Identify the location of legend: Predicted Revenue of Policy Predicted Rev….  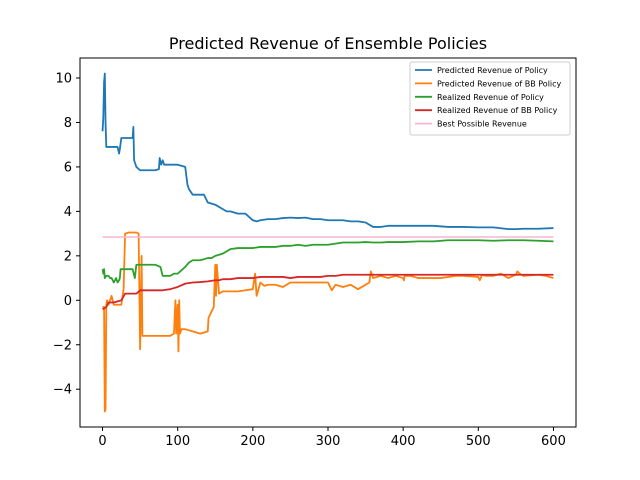
(490, 98).